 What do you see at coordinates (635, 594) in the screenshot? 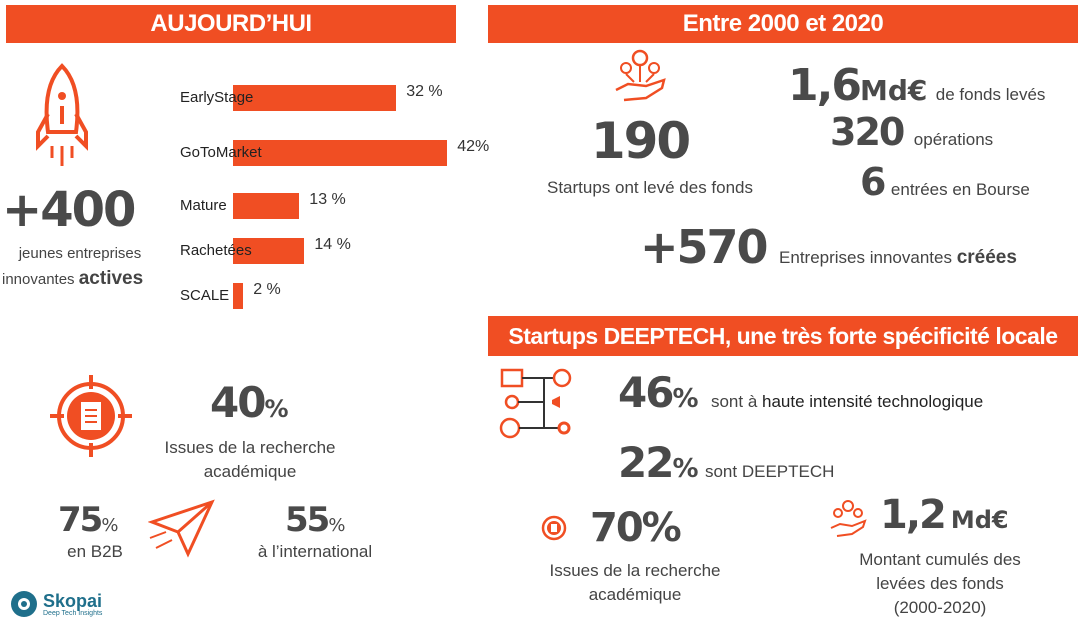
I see `deeptech-research-line2: académique` at bounding box center [635, 594].